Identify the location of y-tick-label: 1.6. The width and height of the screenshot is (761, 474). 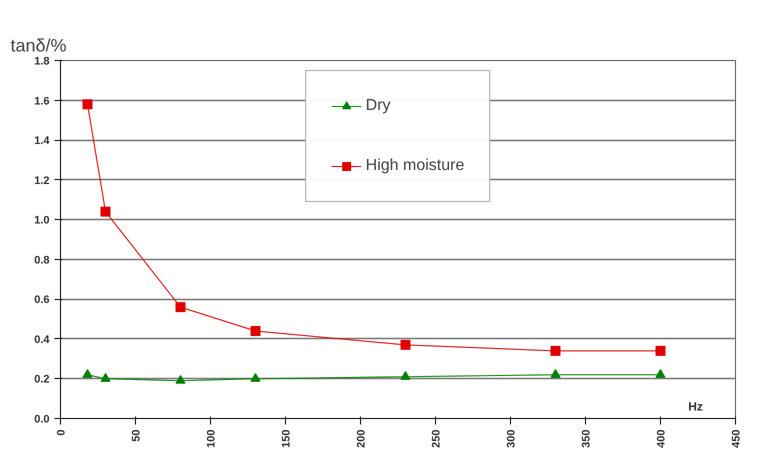
(42, 101).